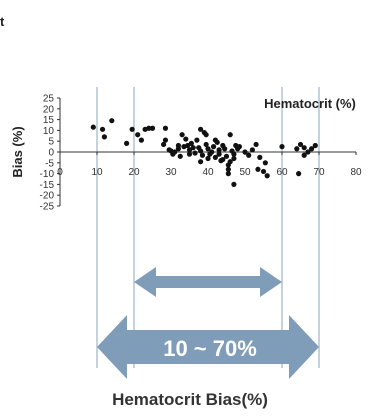  What do you see at coordinates (51, 142) in the screenshot?
I see `y-tick-label: 5` at bounding box center [51, 142].